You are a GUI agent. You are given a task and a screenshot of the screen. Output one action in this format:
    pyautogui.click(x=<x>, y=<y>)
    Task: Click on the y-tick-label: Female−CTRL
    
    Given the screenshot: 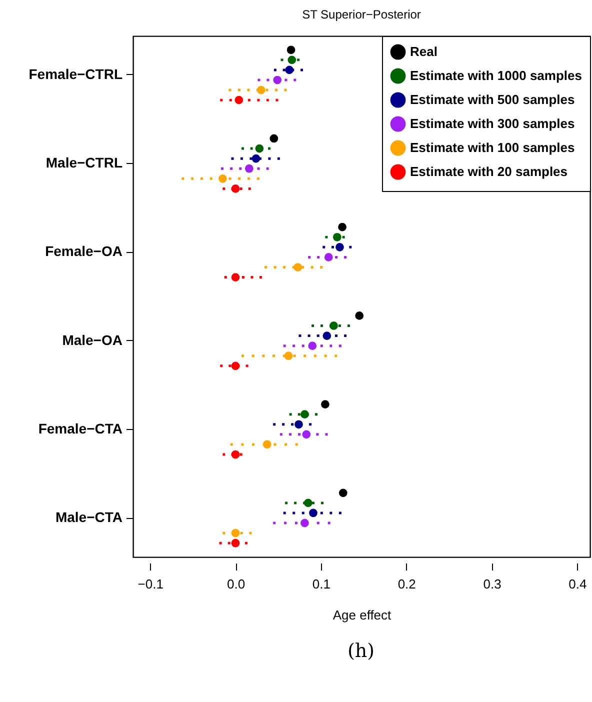 What is the action you would take?
    pyautogui.click(x=75, y=74)
    